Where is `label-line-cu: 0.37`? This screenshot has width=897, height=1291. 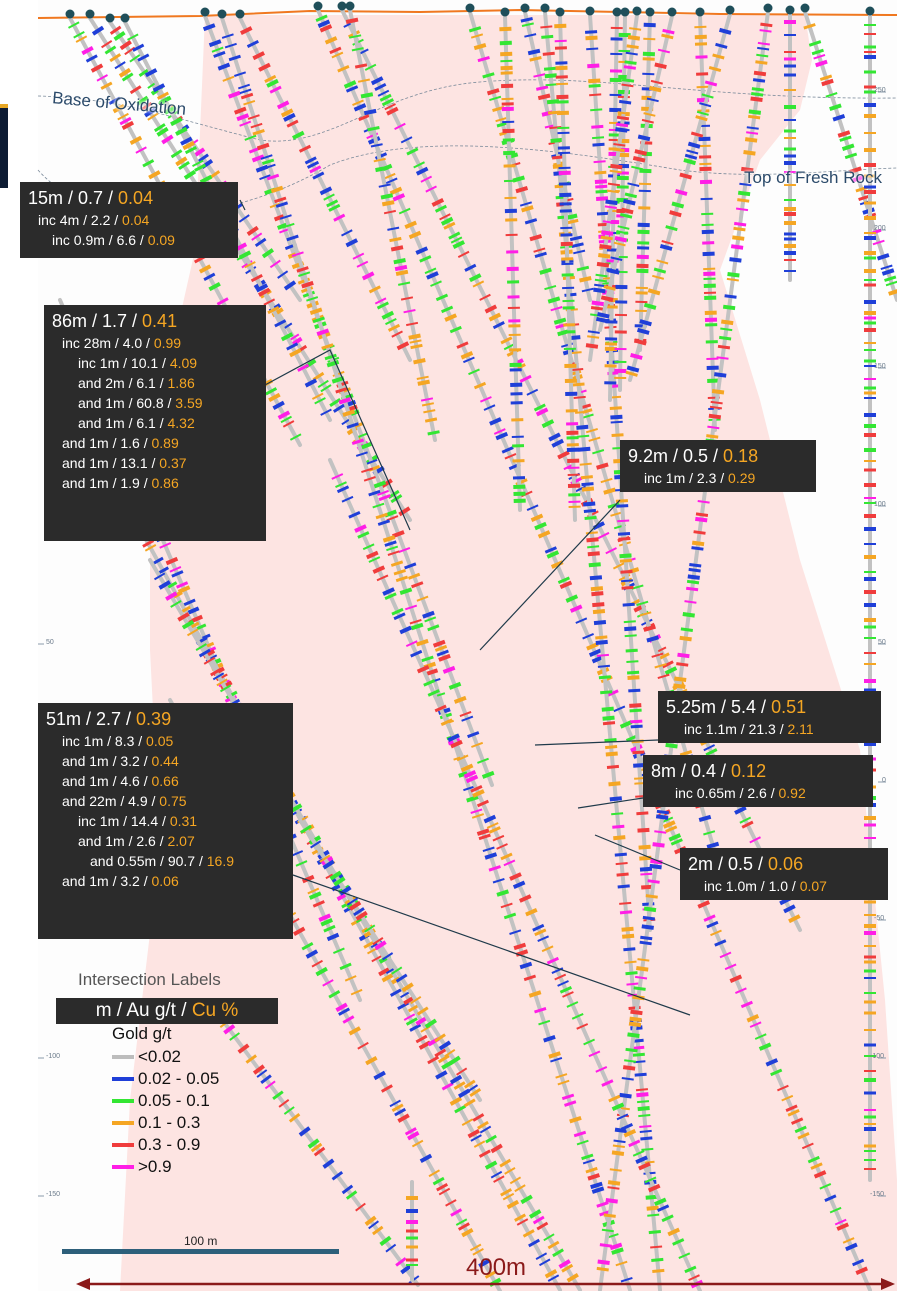
label-line-cu: 0.37 is located at coordinates (173, 463).